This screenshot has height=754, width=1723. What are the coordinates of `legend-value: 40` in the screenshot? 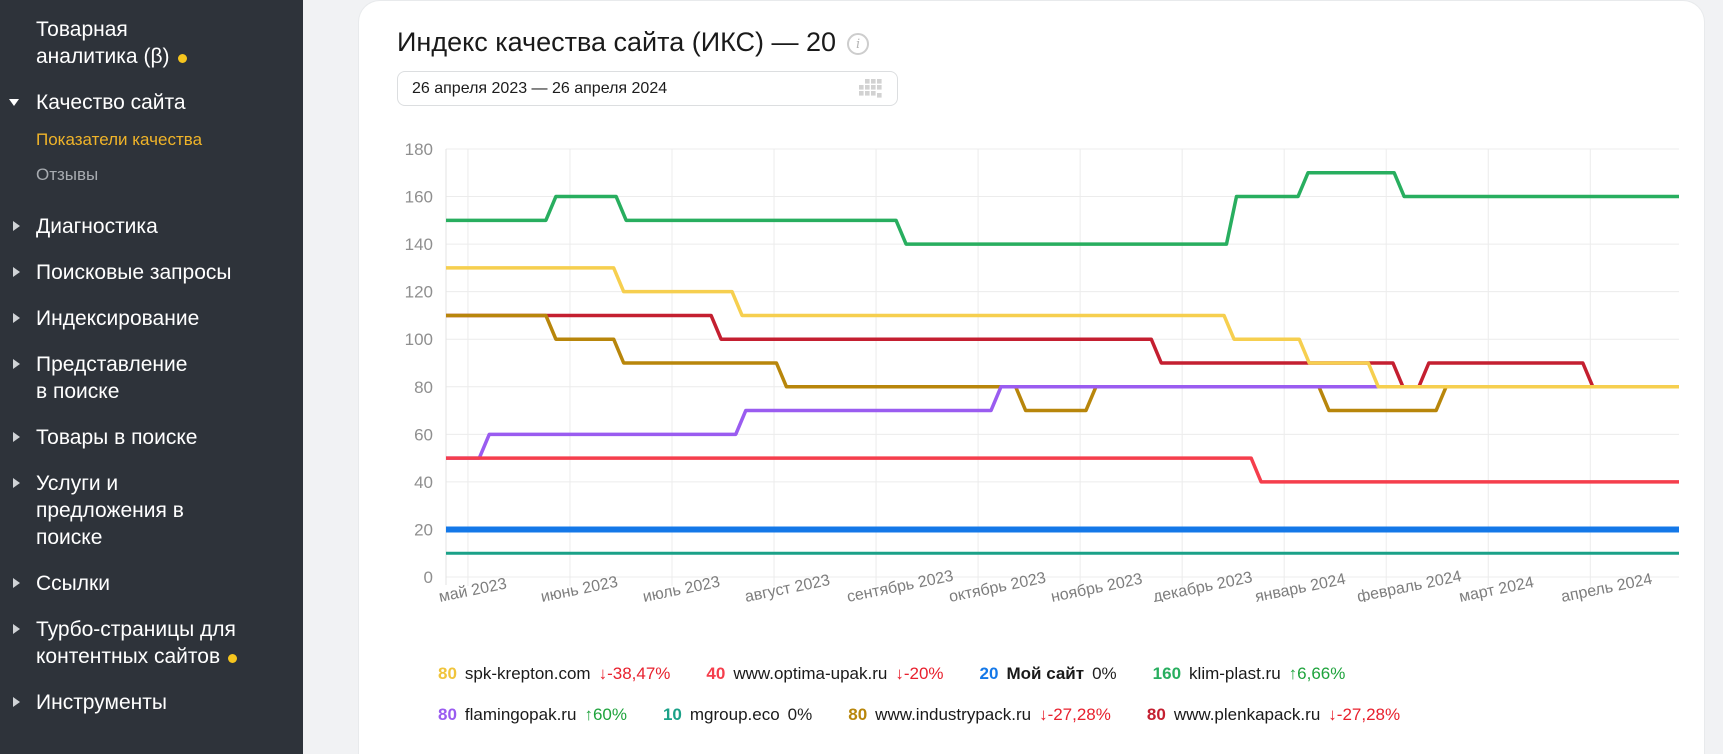 It's located at (716, 673).